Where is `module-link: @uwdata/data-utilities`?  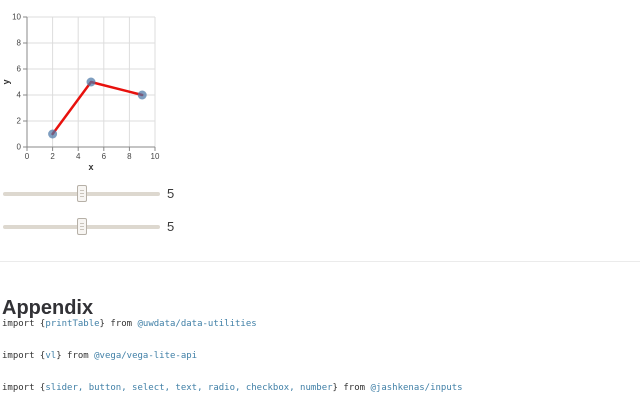
module-link: @uwdata/data-utilities is located at coordinates (197, 324).